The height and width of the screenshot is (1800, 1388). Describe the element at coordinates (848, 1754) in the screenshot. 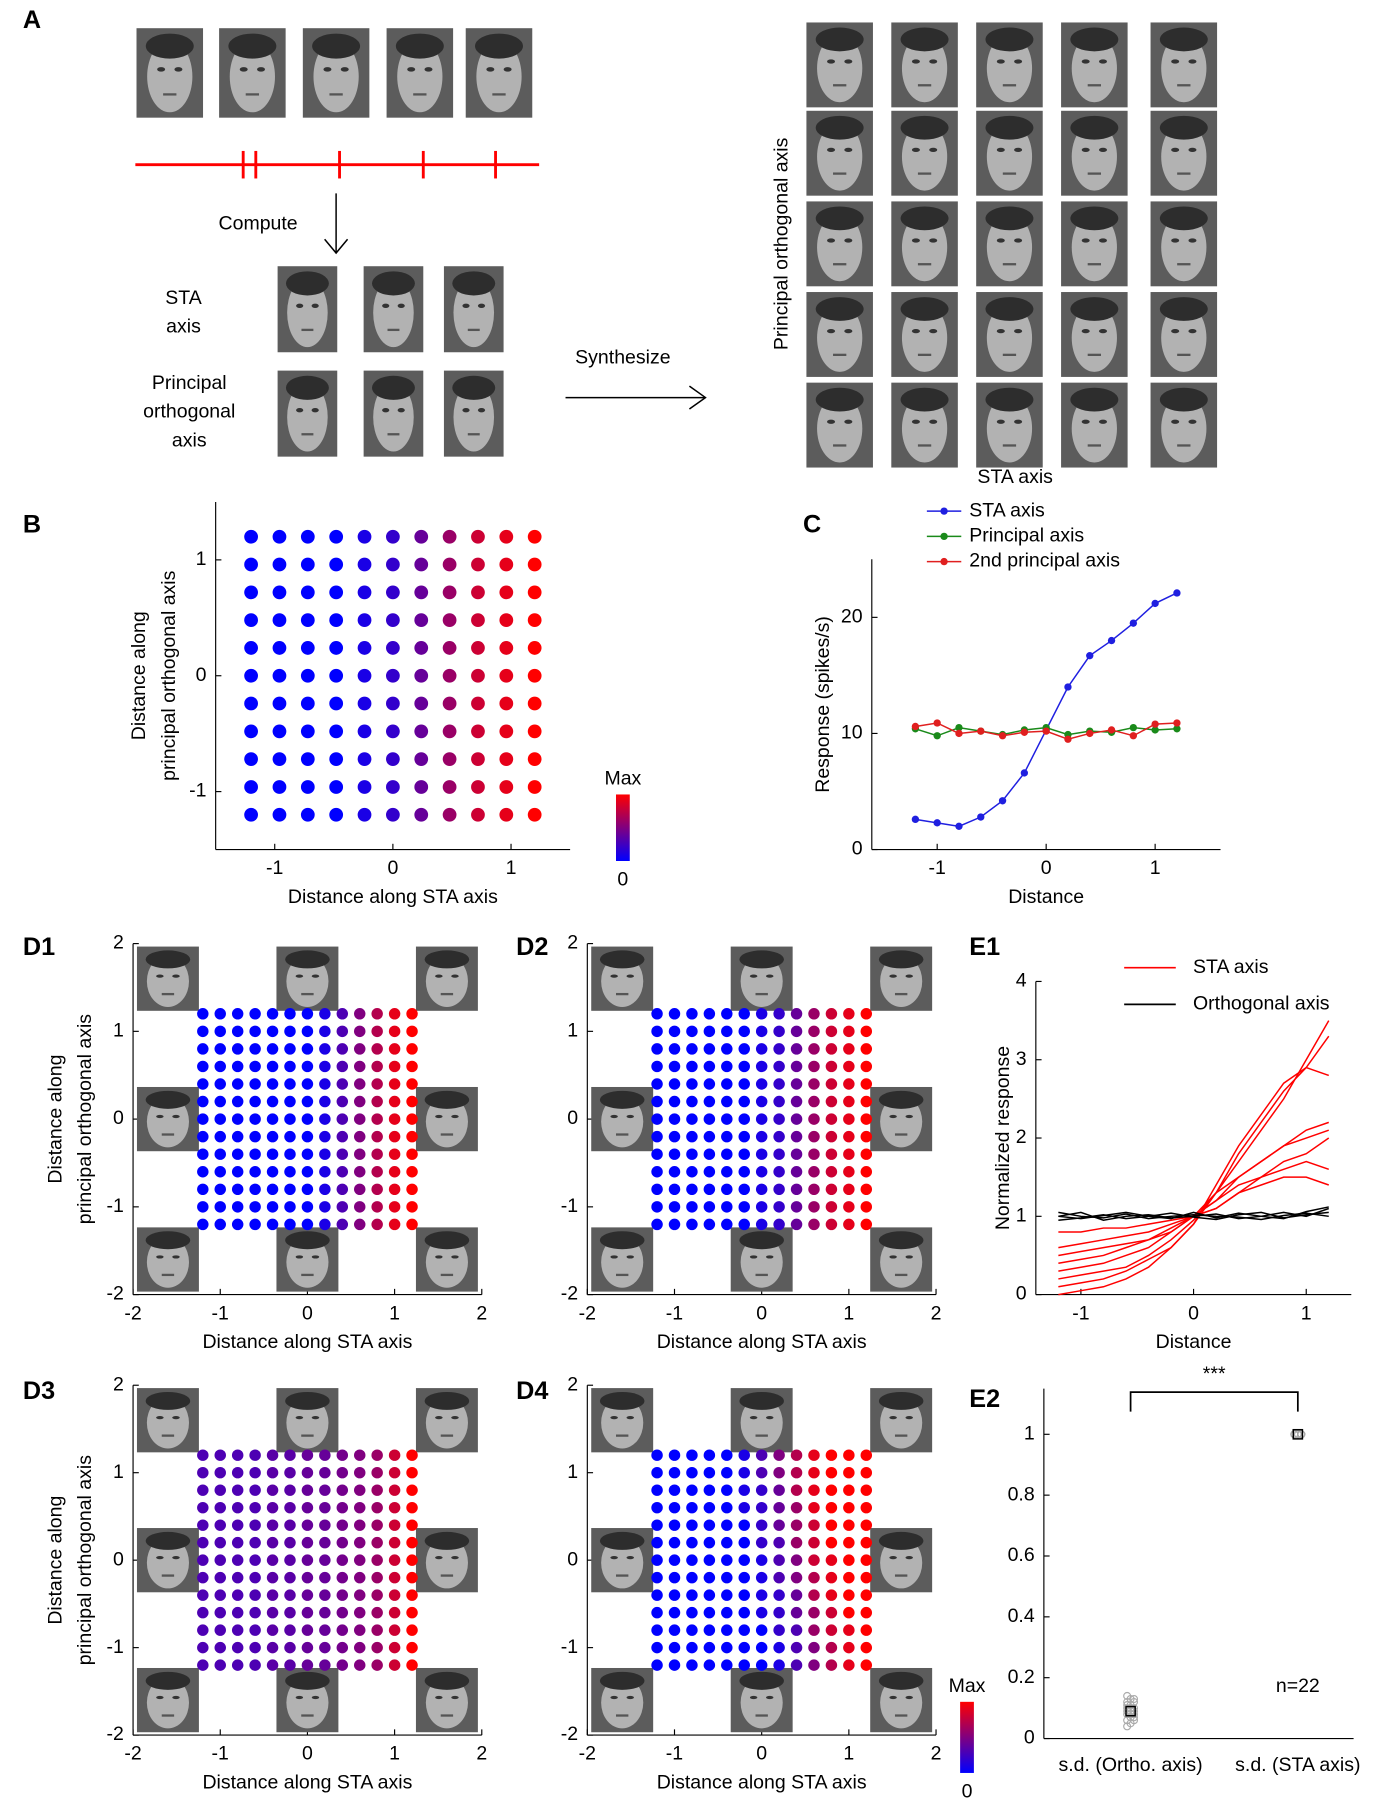

I see `x-tick-label: 1` at that location.